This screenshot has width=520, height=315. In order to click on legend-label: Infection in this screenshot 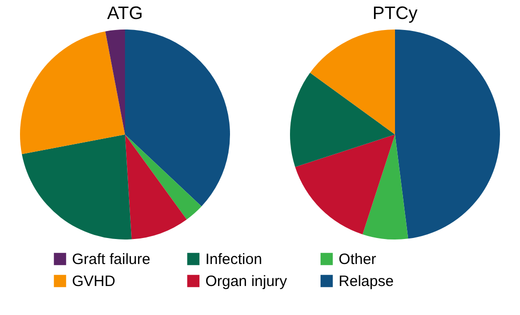, I will do `click(233, 259)`.